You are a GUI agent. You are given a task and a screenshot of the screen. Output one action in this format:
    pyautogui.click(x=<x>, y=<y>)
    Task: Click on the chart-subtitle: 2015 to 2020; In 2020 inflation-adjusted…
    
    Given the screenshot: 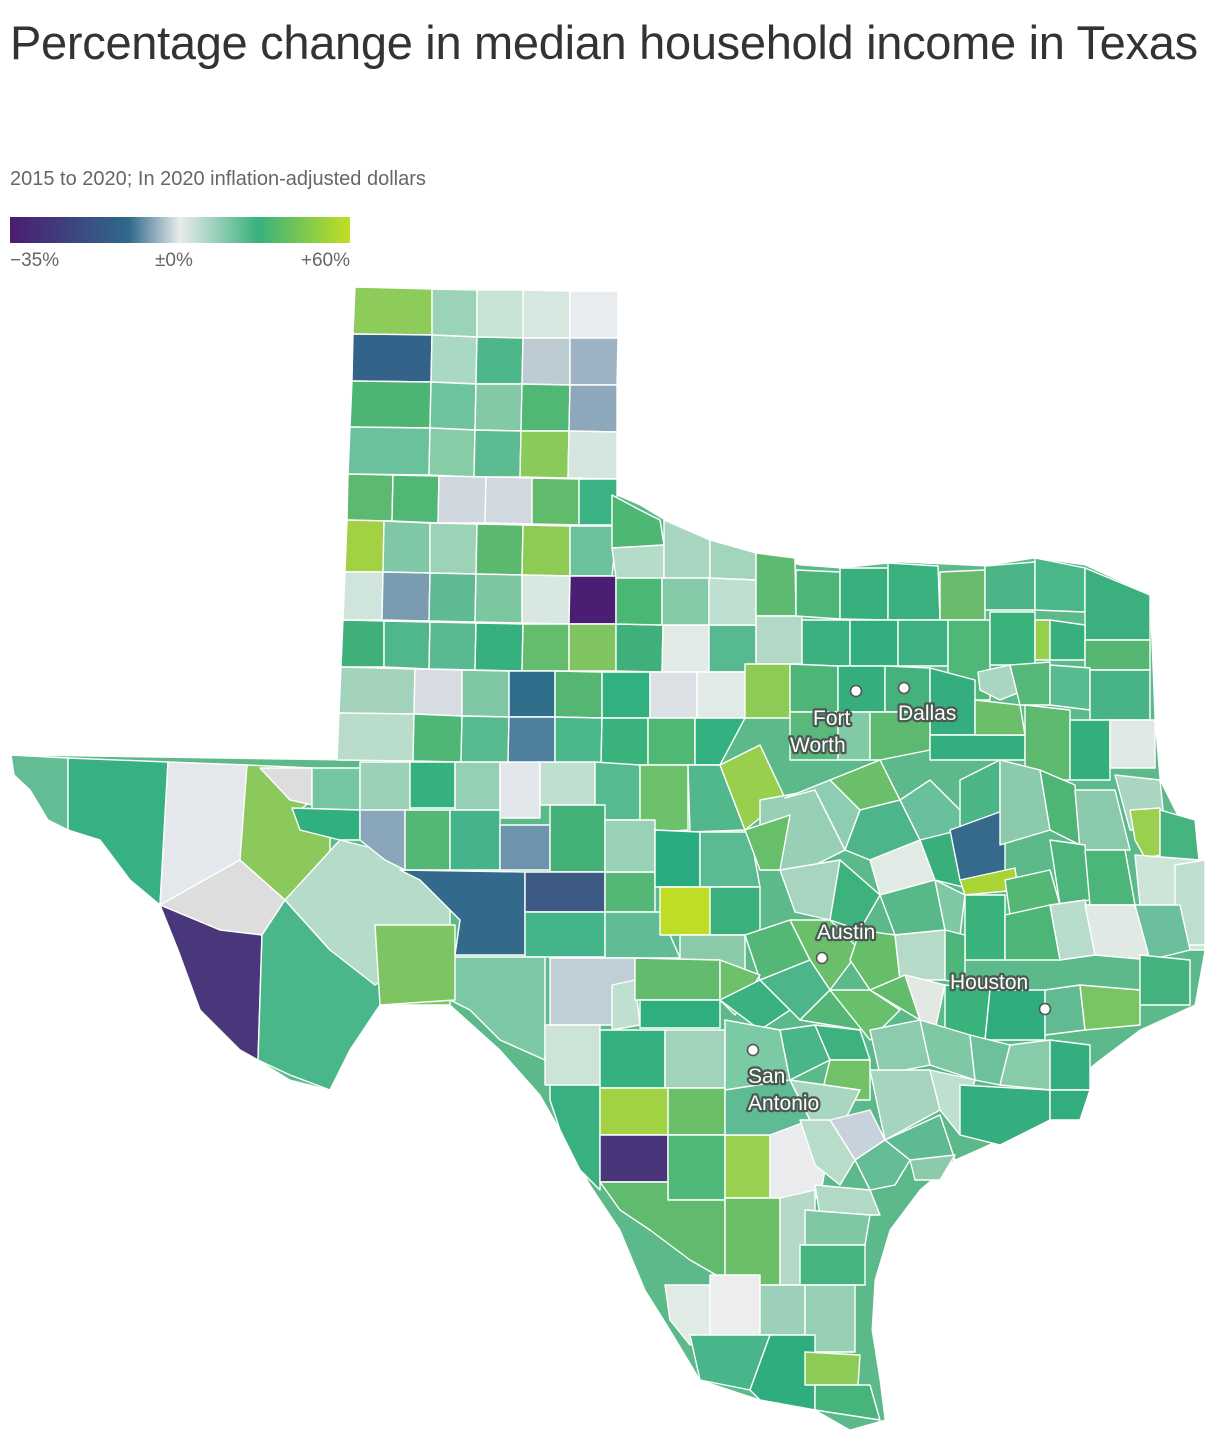 What is the action you would take?
    pyautogui.click(x=218, y=179)
    